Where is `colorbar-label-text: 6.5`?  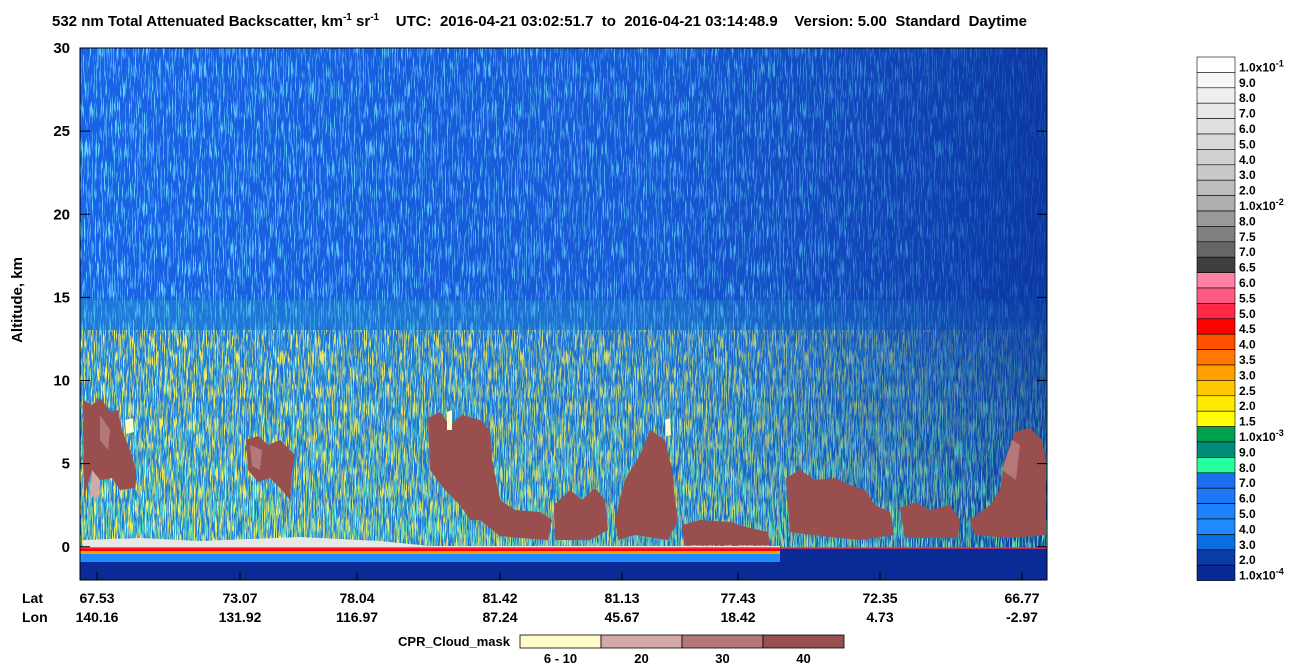 colorbar-label-text: 6.5 is located at coordinates (1247, 268).